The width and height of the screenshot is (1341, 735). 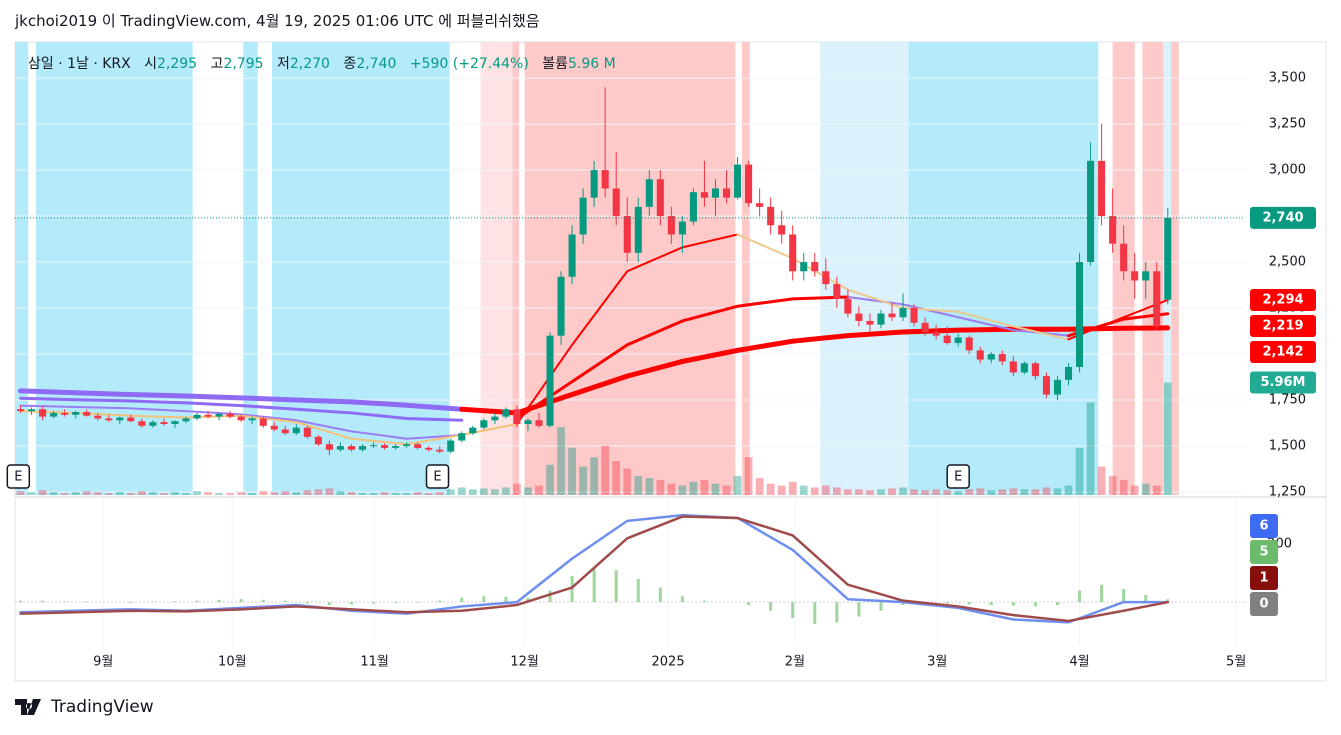 I want to click on volume-badge-label: 5.96M, so click(x=1282, y=382).